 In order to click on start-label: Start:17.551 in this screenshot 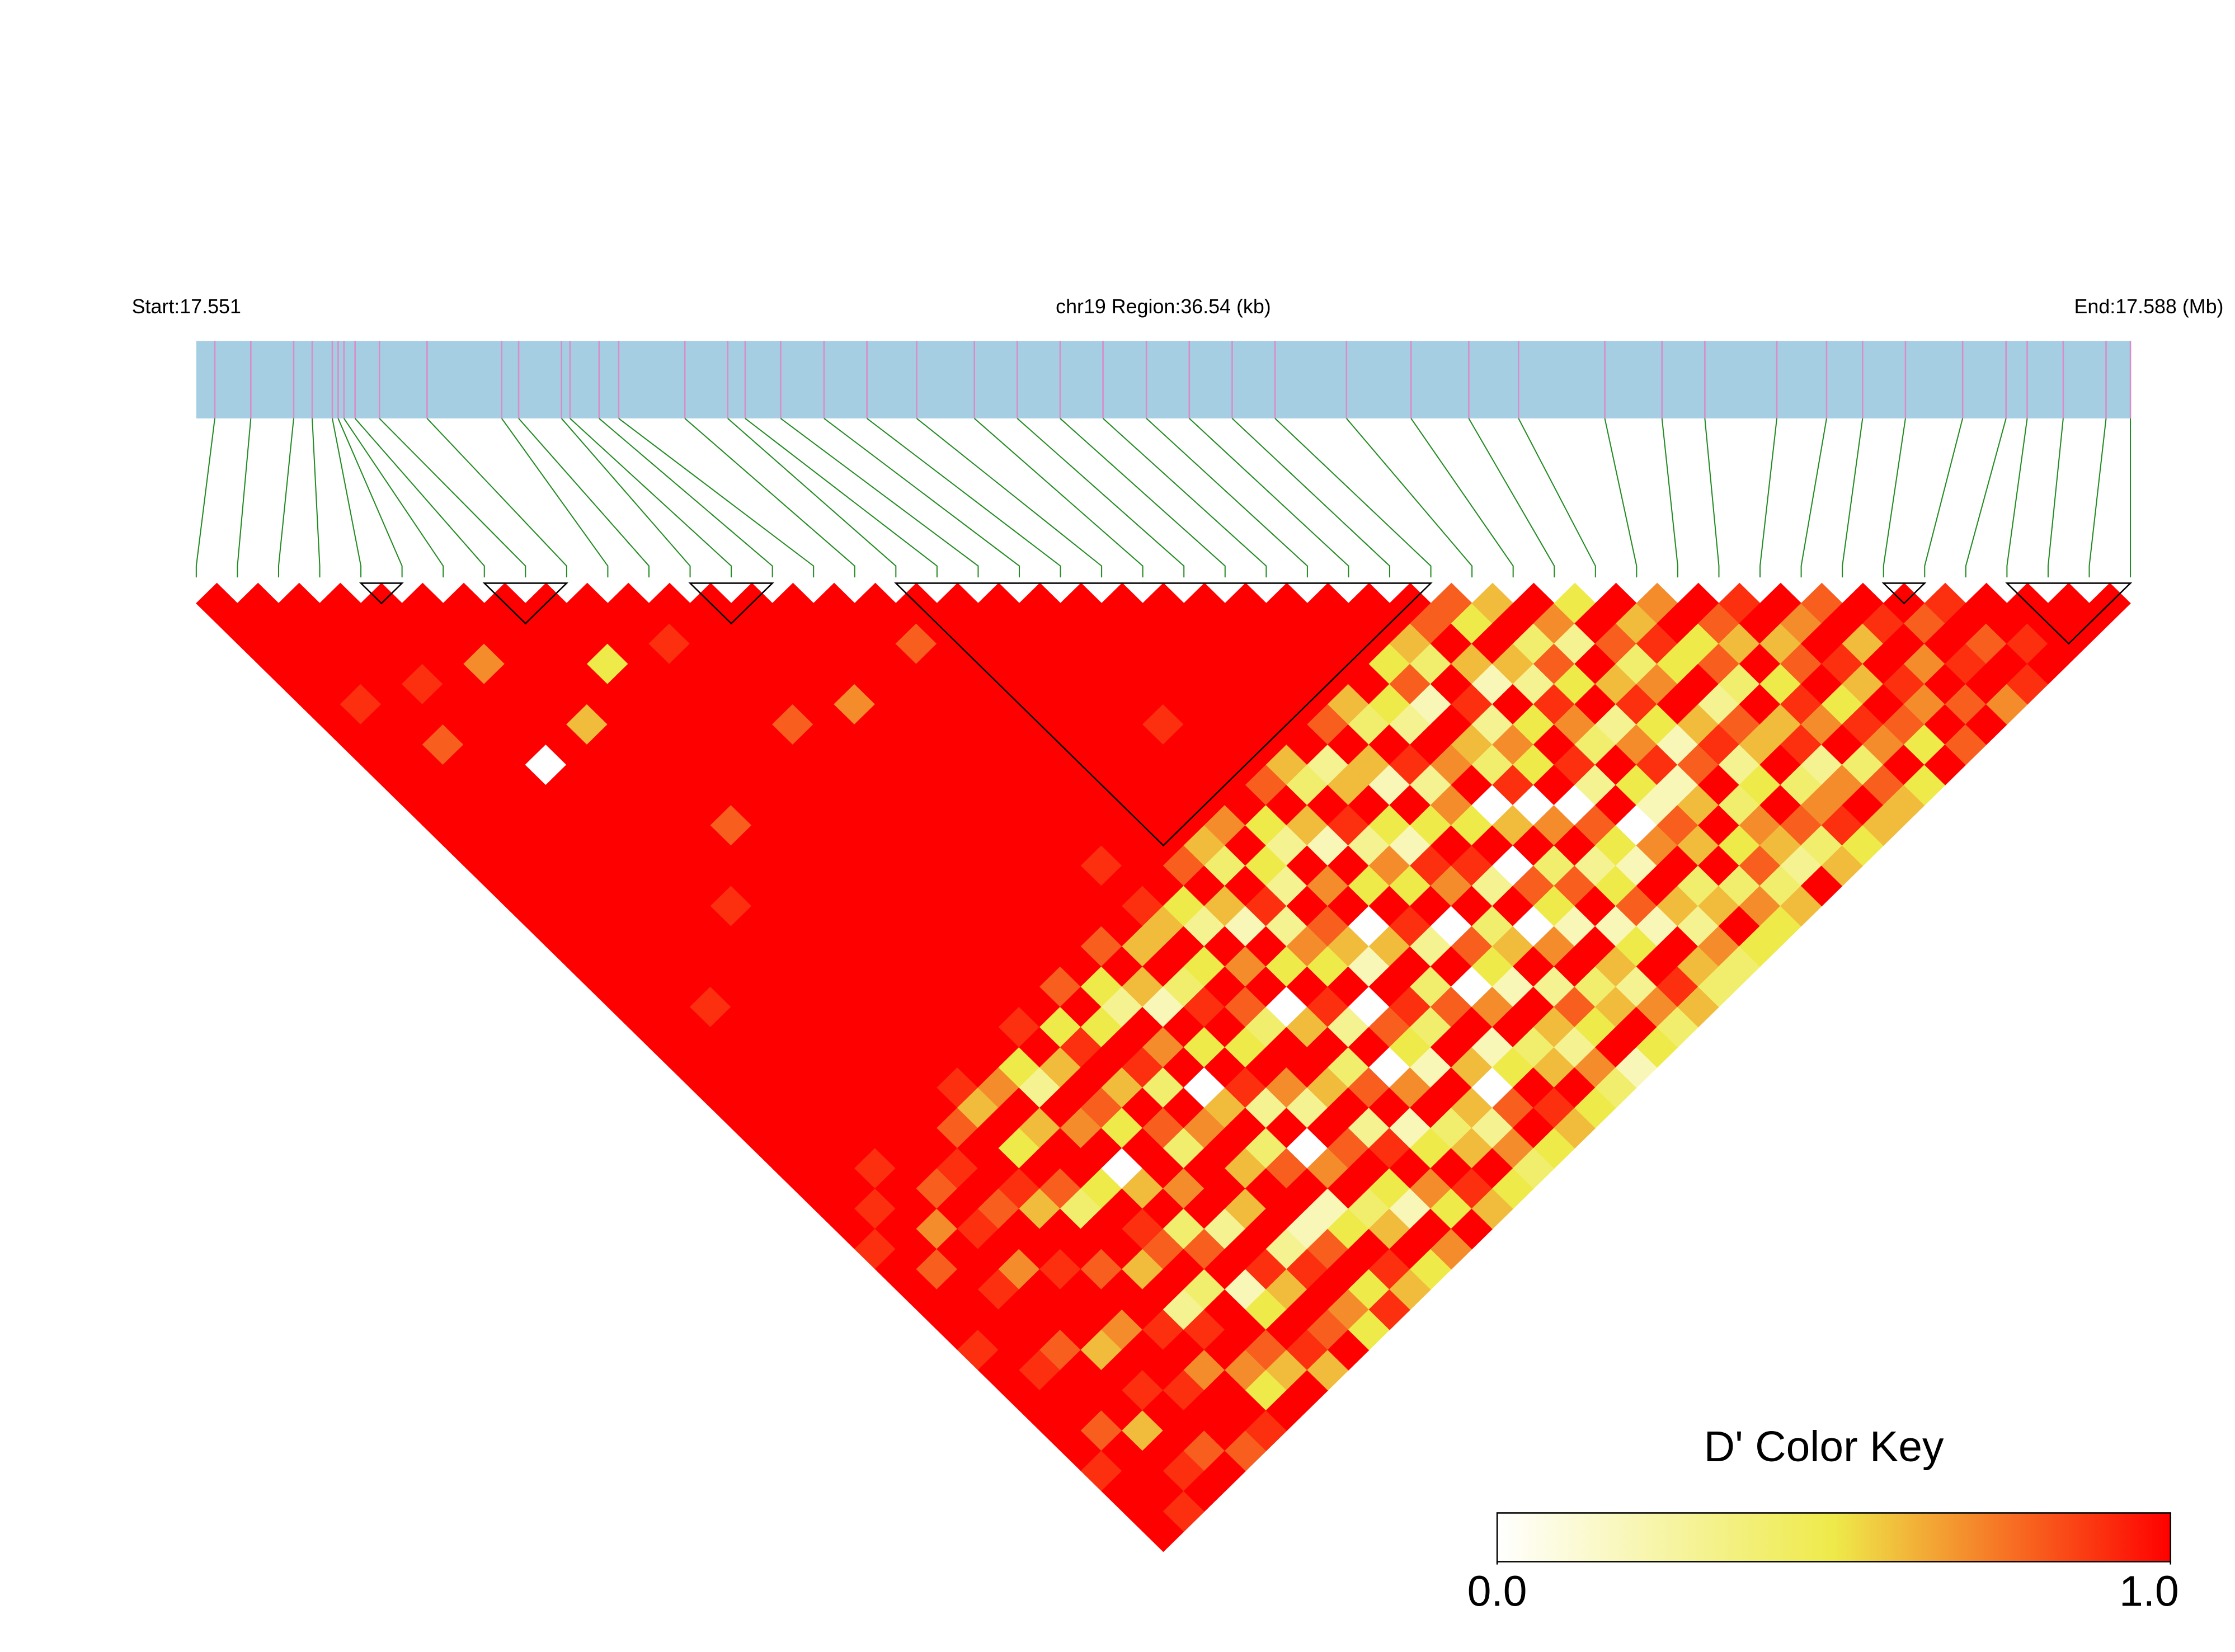, I will do `click(186, 306)`.